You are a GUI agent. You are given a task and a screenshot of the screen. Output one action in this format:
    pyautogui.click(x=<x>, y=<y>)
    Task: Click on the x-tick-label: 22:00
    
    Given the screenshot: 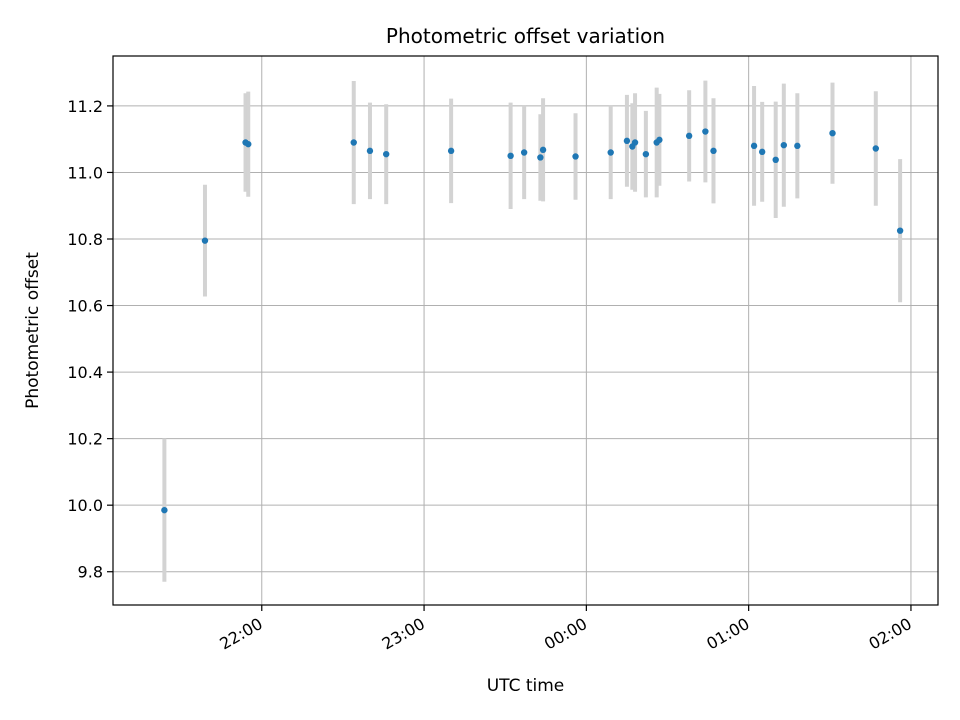 What is the action you would take?
    pyautogui.click(x=240, y=634)
    